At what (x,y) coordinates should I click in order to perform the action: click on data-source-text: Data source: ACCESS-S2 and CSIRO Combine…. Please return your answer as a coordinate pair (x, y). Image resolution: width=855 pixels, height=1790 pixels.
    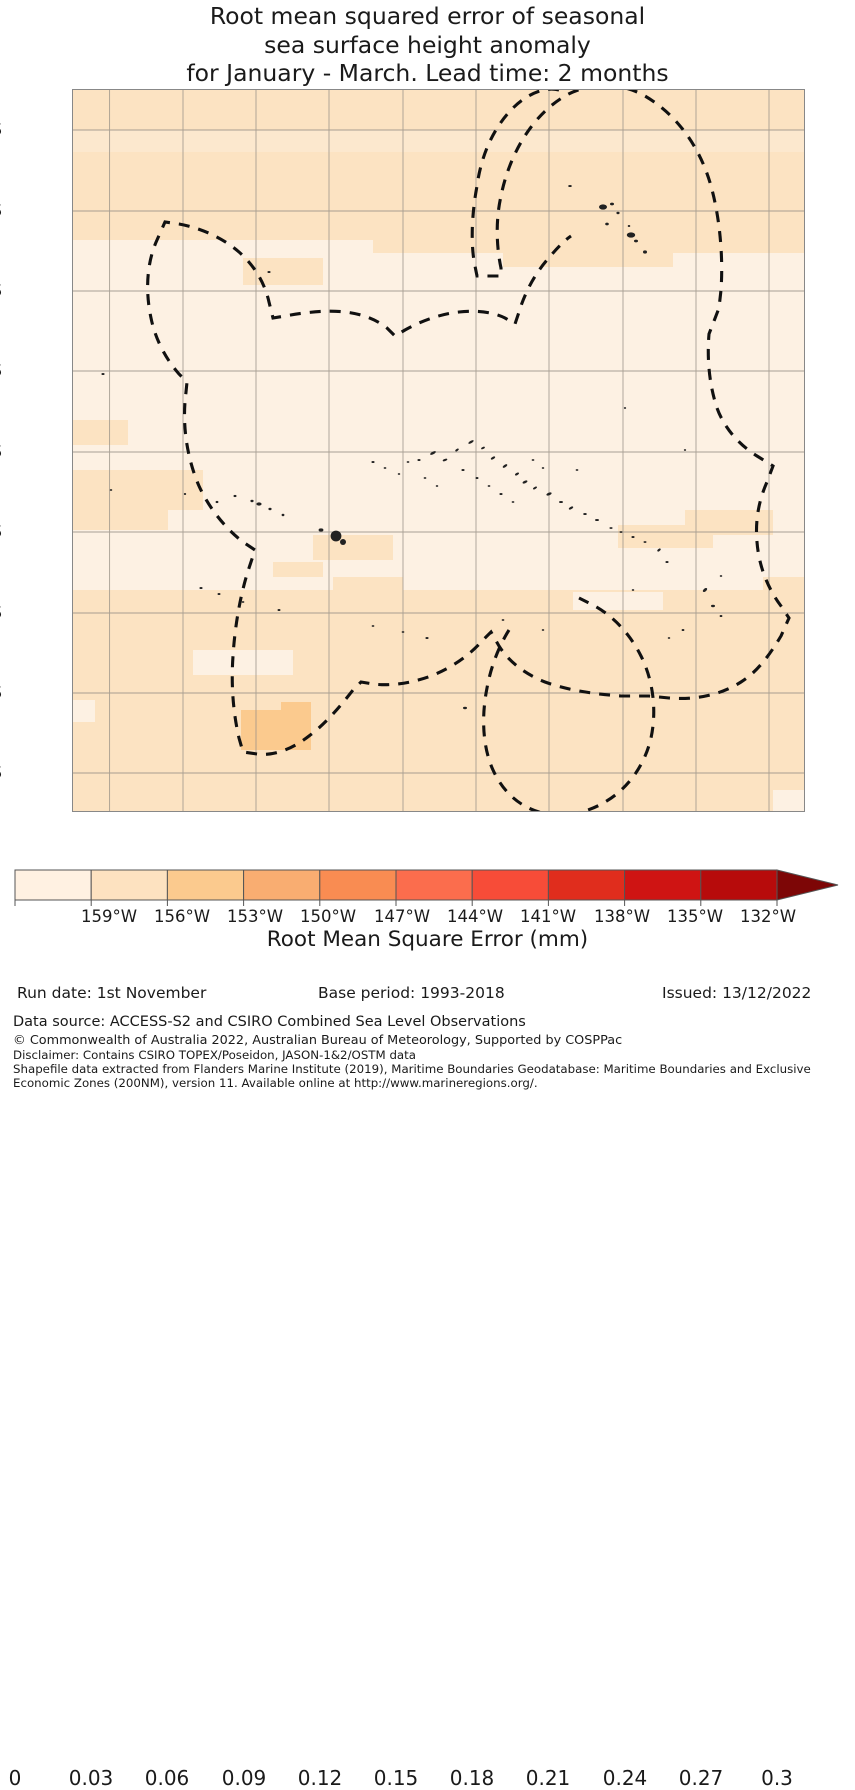
    Looking at the image, I should click on (269, 1022).